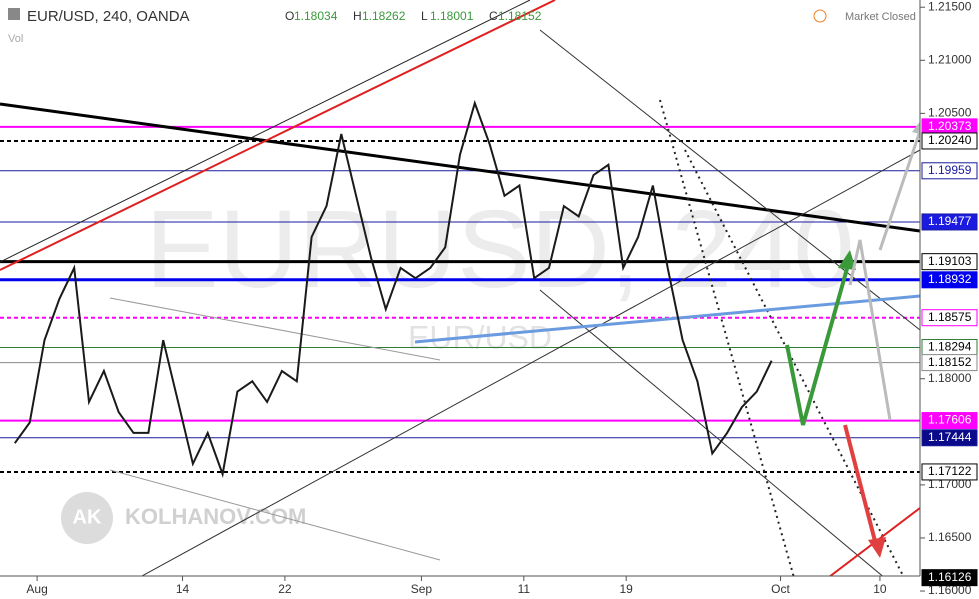 This screenshot has height=599, width=979. What do you see at coordinates (384, 16) in the screenshot?
I see `ohlc-value: 1.18262` at bounding box center [384, 16].